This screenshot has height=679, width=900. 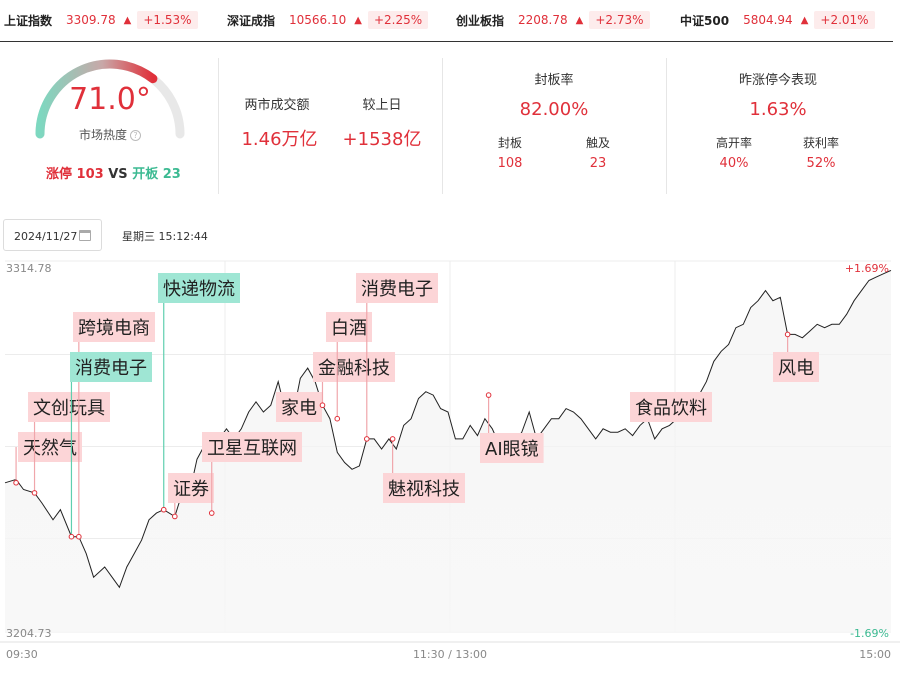 What do you see at coordinates (509, 143) in the screenshot?
I see `sealed-label: 封板` at bounding box center [509, 143].